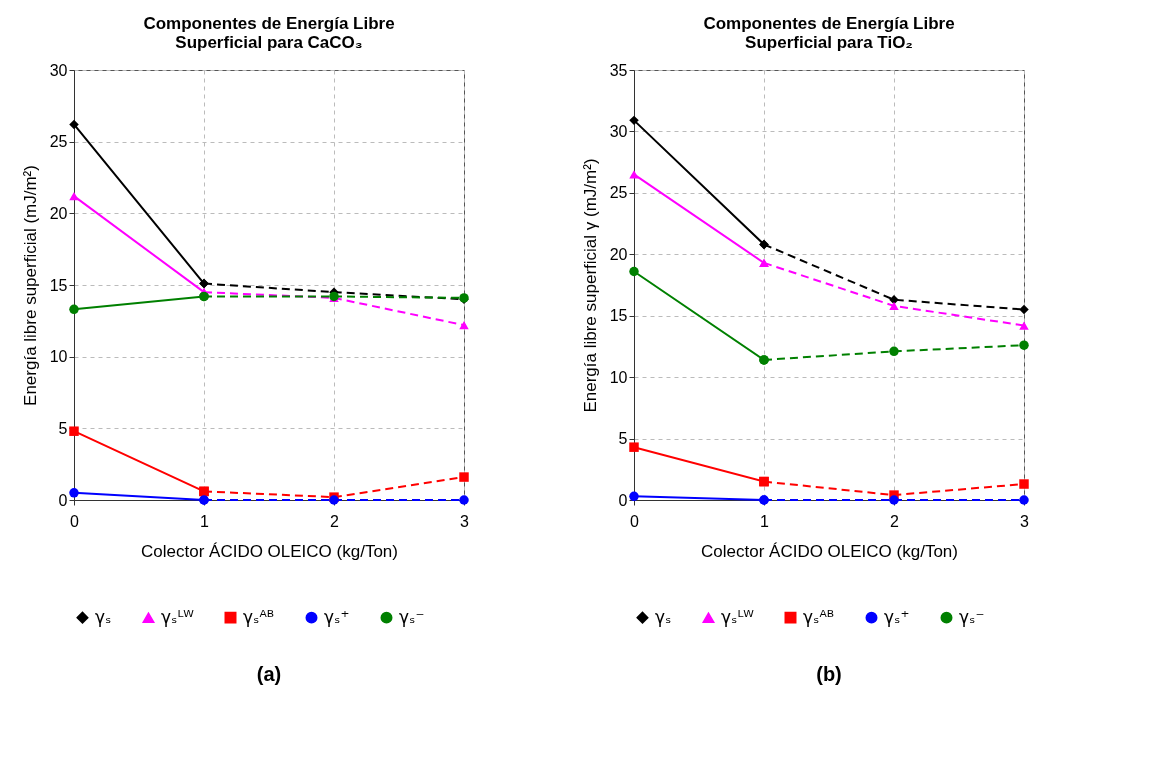 This screenshot has width=1154, height=768. Describe the element at coordinates (829, 33) in the screenshot. I see `chart-title: Componentes de Energía Libre Superficial para TiO₂` at that location.